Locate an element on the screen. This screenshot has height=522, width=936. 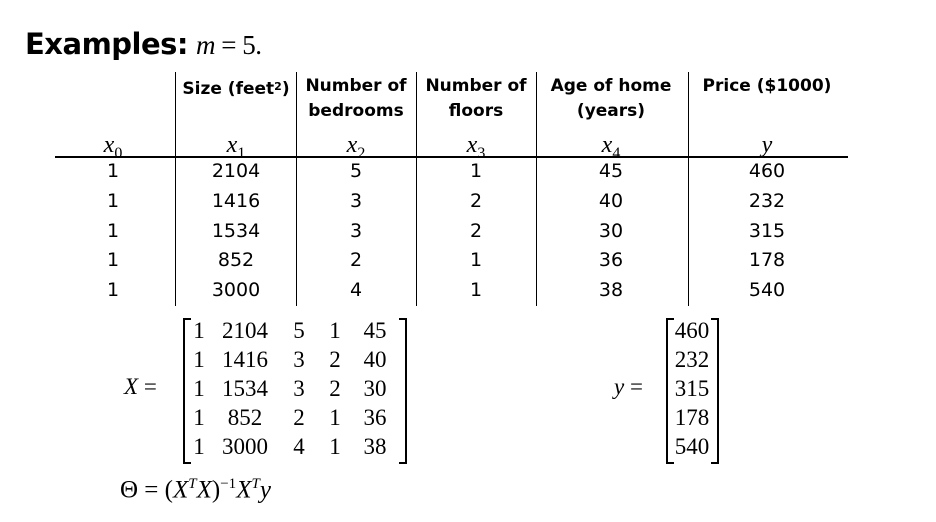
table-cell: 2104 is located at coordinates (236, 171).